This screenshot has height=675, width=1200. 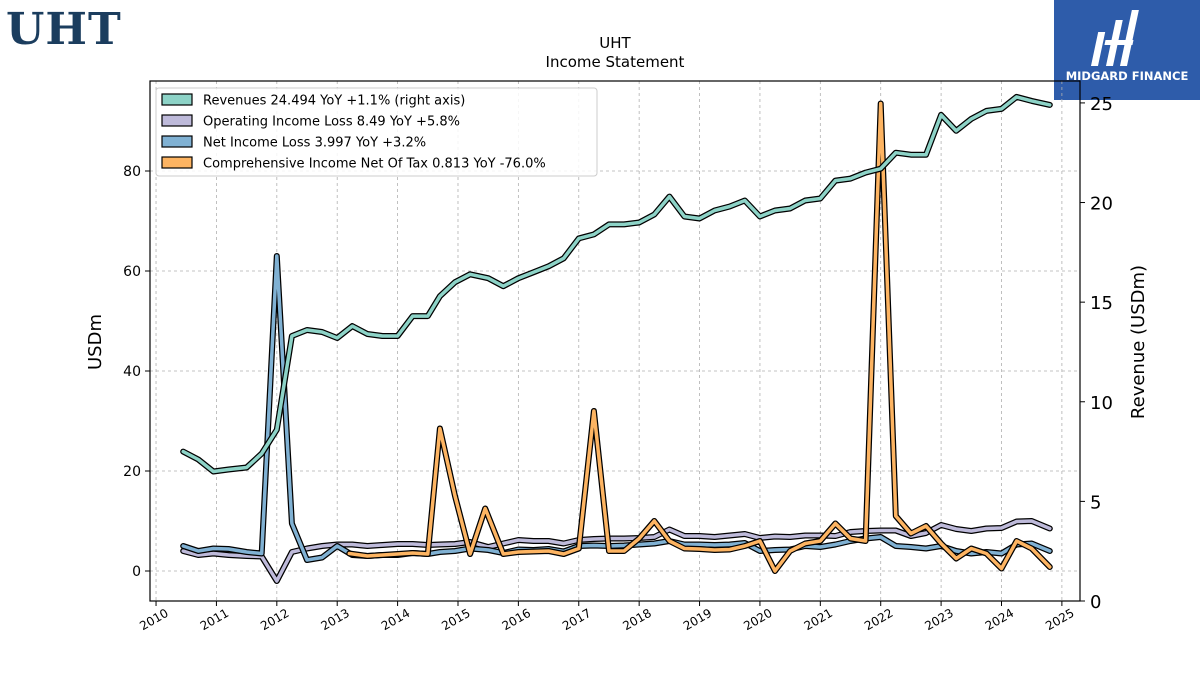 I want to click on x-tick-label: 2015, so click(x=455, y=619).